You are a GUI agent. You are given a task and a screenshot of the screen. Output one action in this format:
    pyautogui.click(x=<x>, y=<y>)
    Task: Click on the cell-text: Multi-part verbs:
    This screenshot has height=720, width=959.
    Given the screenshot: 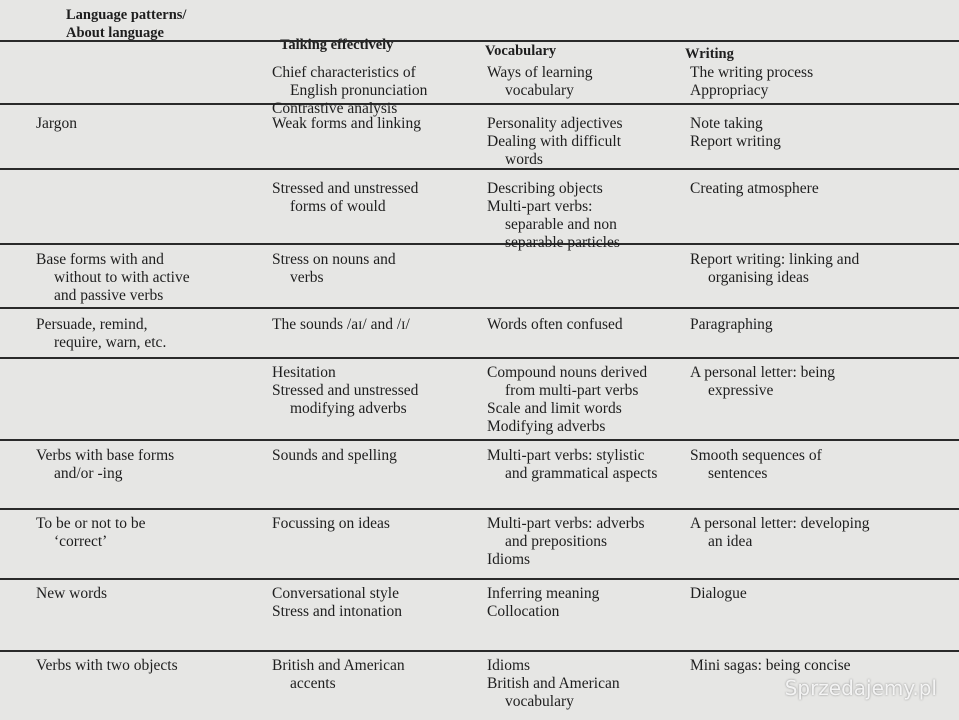 What is the action you would take?
    pyautogui.click(x=540, y=206)
    